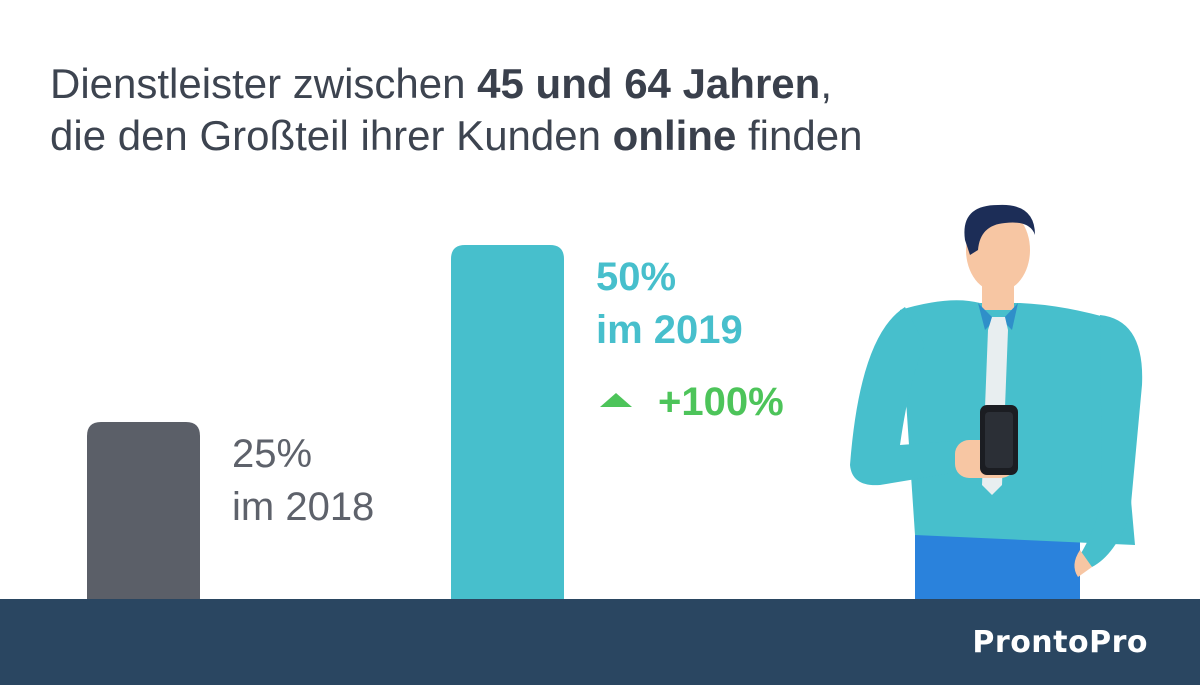 The height and width of the screenshot is (685, 1200). Describe the element at coordinates (507, 422) in the screenshot. I see `bar-2019` at that location.